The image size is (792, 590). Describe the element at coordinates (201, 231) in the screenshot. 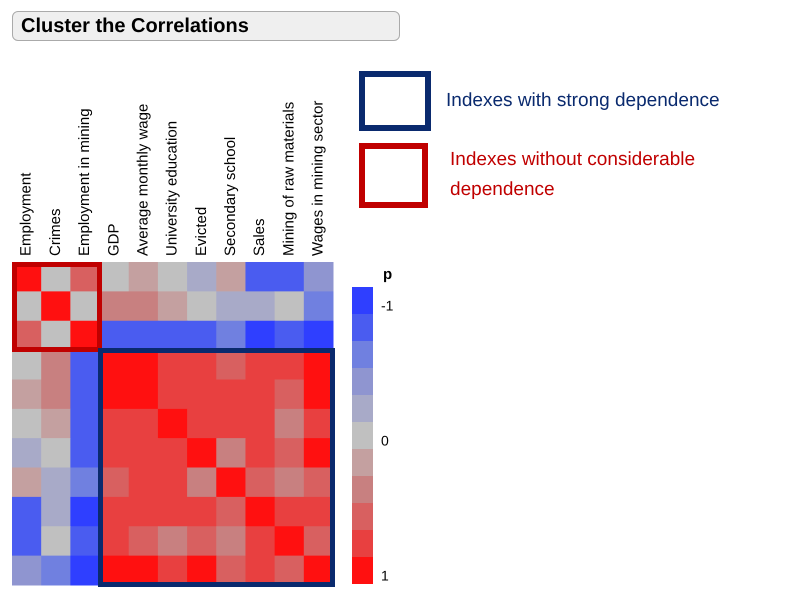

I see `x-tick-label: Evicted` at that location.